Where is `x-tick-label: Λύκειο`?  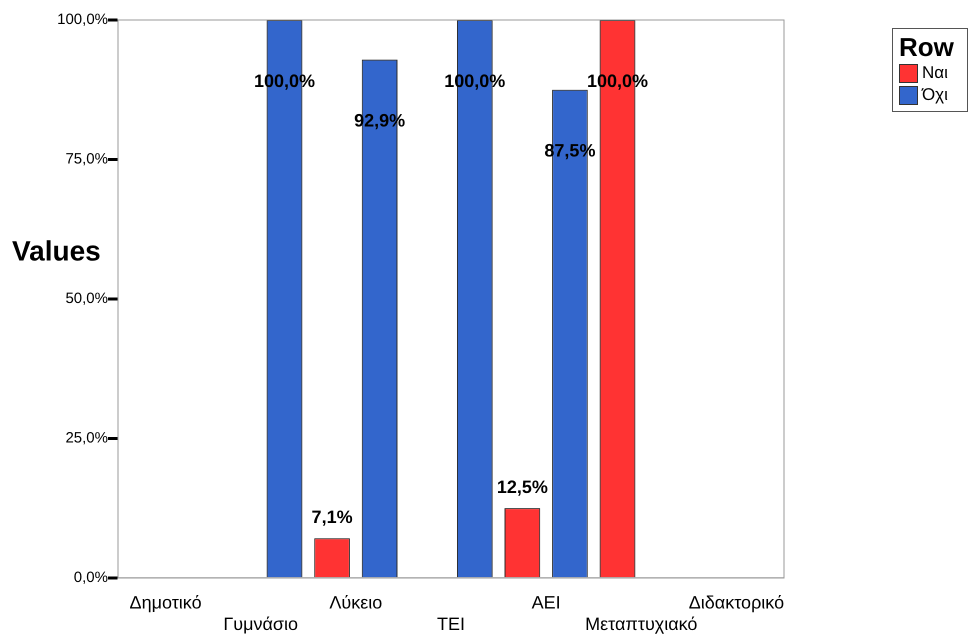
x-tick-label: Λύκειο is located at coordinates (355, 602).